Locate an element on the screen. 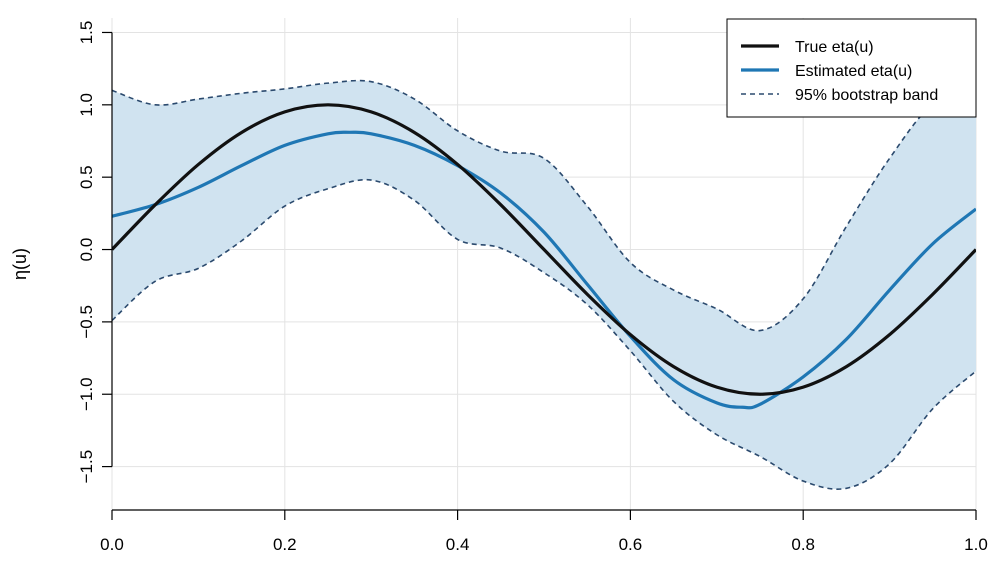 The width and height of the screenshot is (996, 574). x-tick-label: 0.4 is located at coordinates (458, 544).